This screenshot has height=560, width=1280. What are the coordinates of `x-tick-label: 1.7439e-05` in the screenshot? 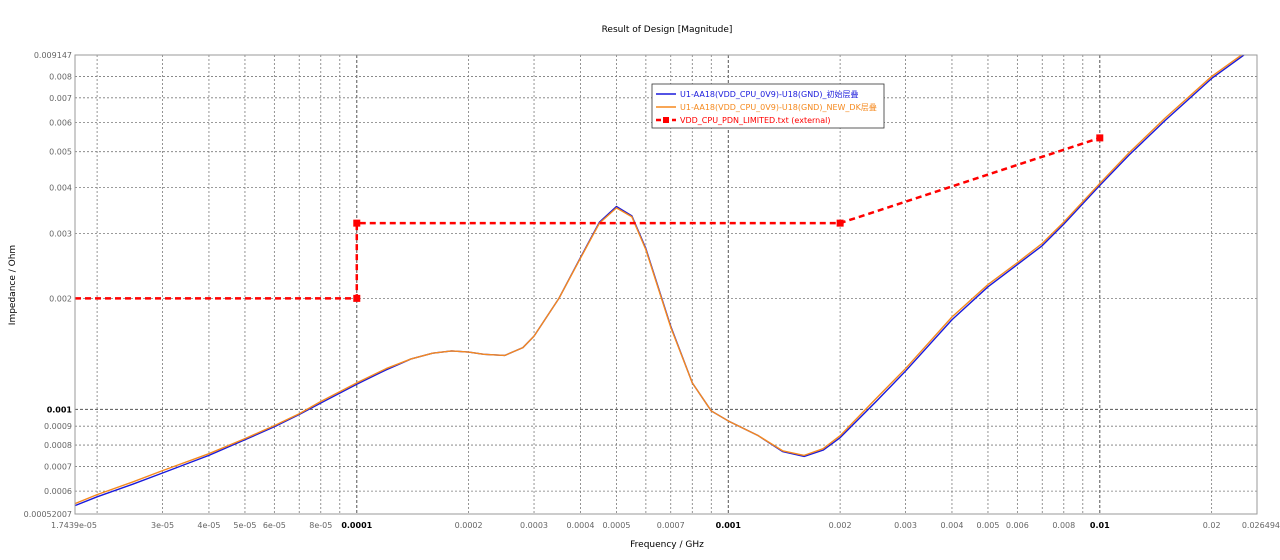 It's located at (74, 525).